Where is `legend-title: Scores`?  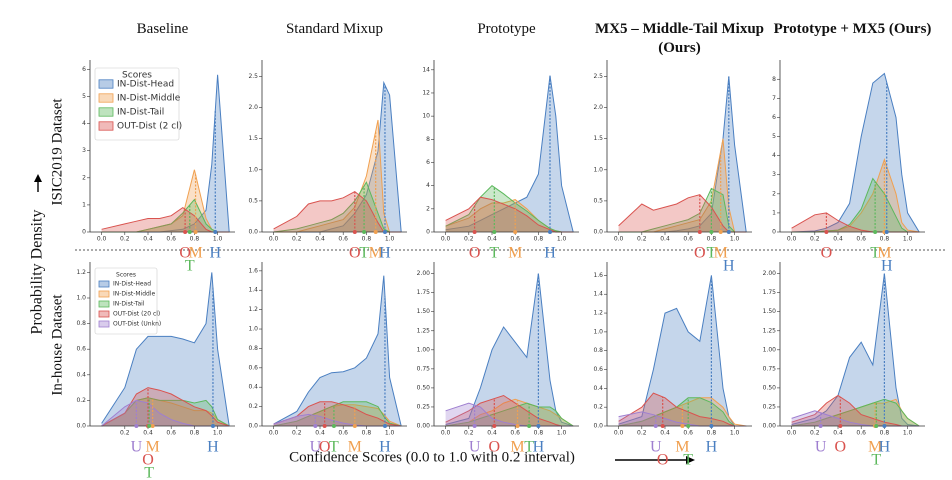 legend-title: Scores is located at coordinates (126, 275).